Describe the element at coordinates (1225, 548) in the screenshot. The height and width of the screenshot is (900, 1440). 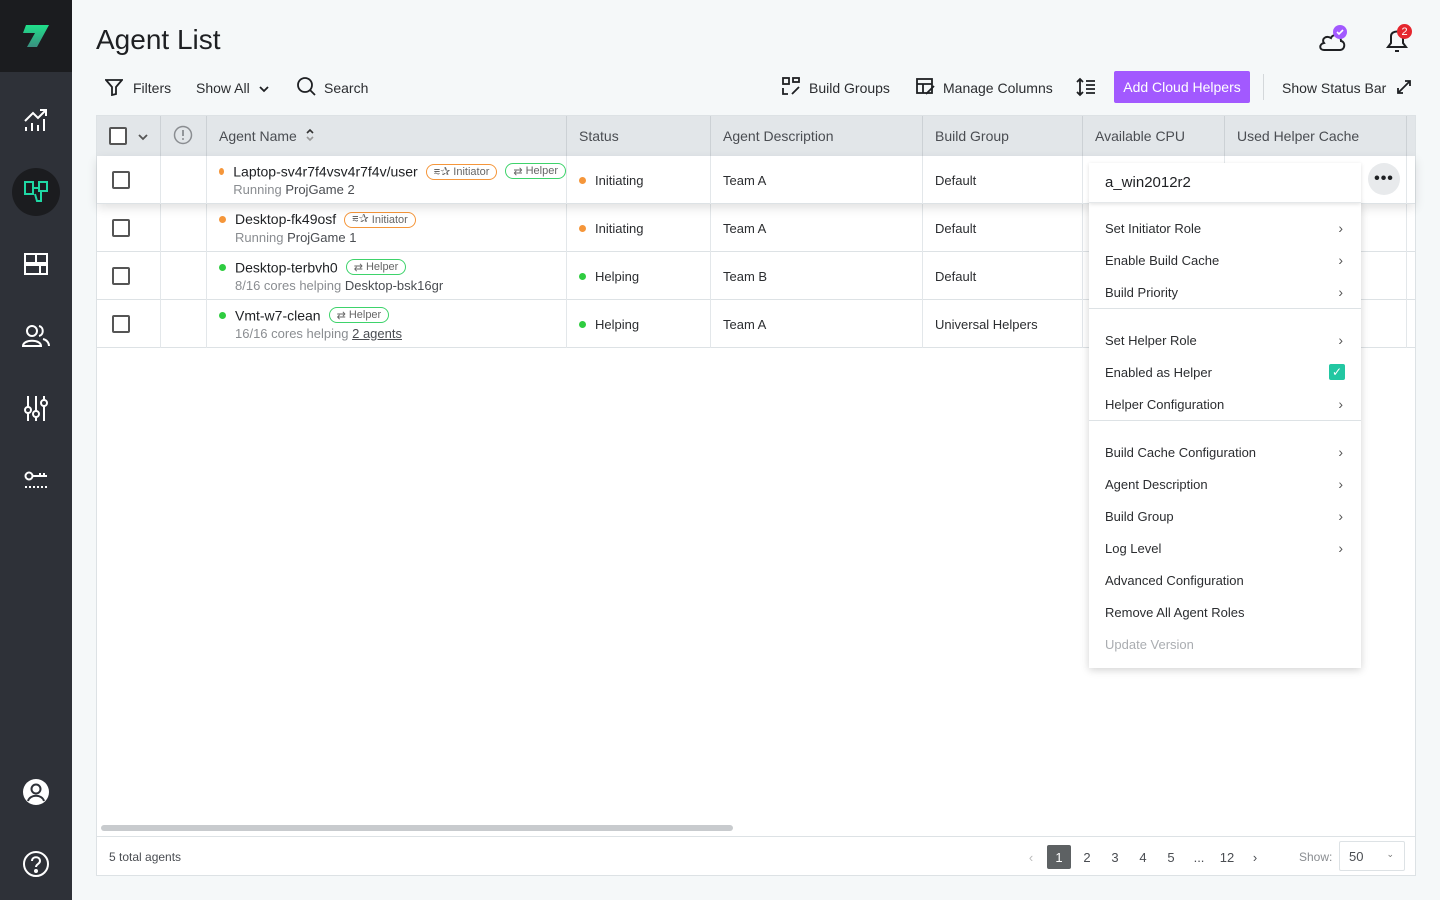
I see `menu-item-log-level: Log Level ›` at that location.